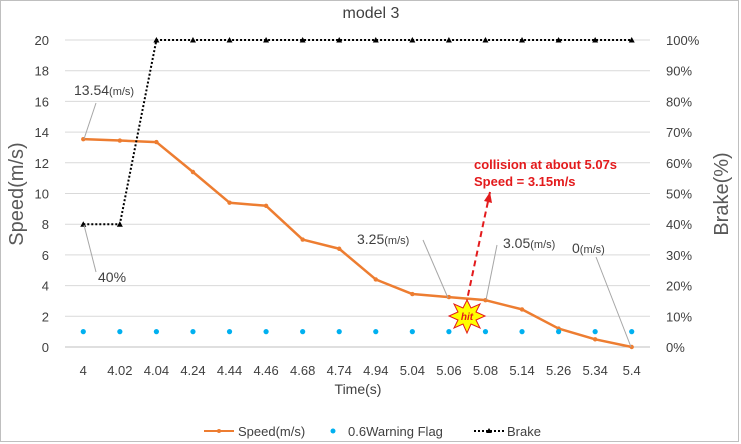  What do you see at coordinates (45, 224) in the screenshot?
I see `y-tick-label: 8` at bounding box center [45, 224].